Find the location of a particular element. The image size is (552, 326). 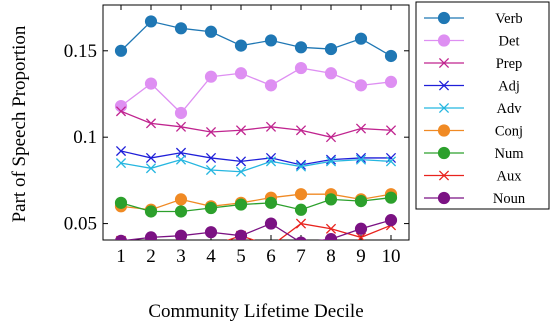

x-tick-label: 10 is located at coordinates (391, 256).